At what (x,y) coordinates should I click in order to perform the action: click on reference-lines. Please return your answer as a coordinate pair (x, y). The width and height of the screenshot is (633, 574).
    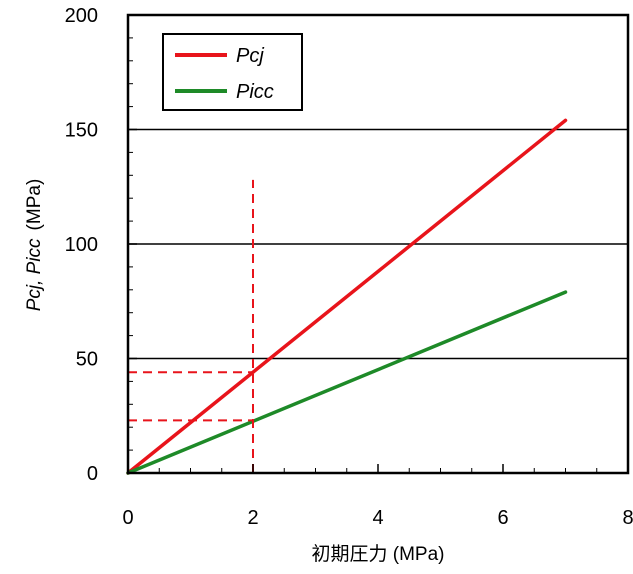
    Looking at the image, I should click on (191, 326).